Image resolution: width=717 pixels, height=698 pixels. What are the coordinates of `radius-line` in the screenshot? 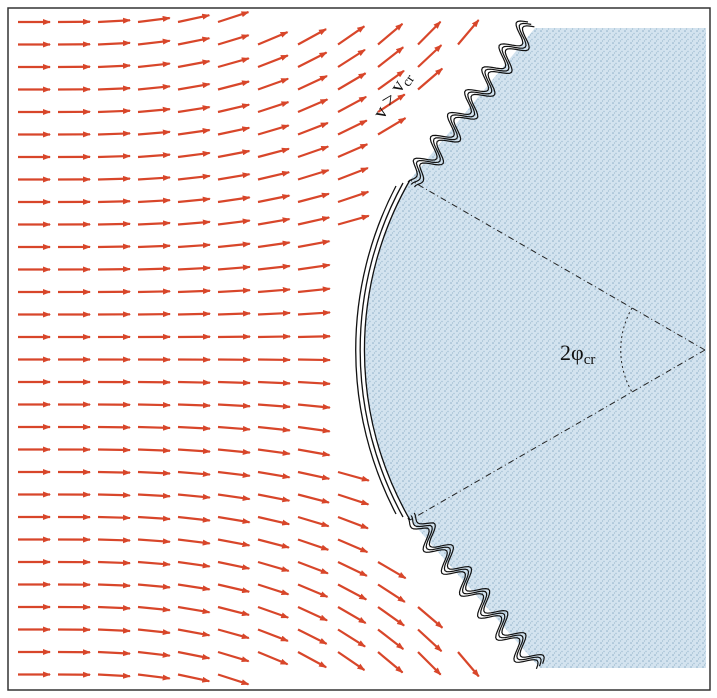 It's located at (557, 265).